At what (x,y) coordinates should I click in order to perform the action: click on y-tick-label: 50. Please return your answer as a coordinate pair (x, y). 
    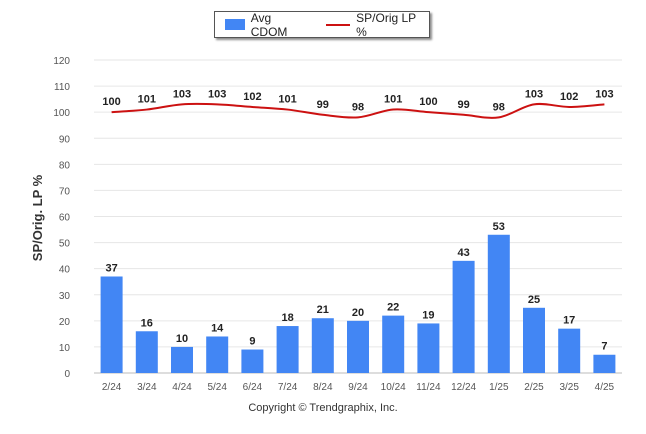
    Looking at the image, I should click on (65, 244).